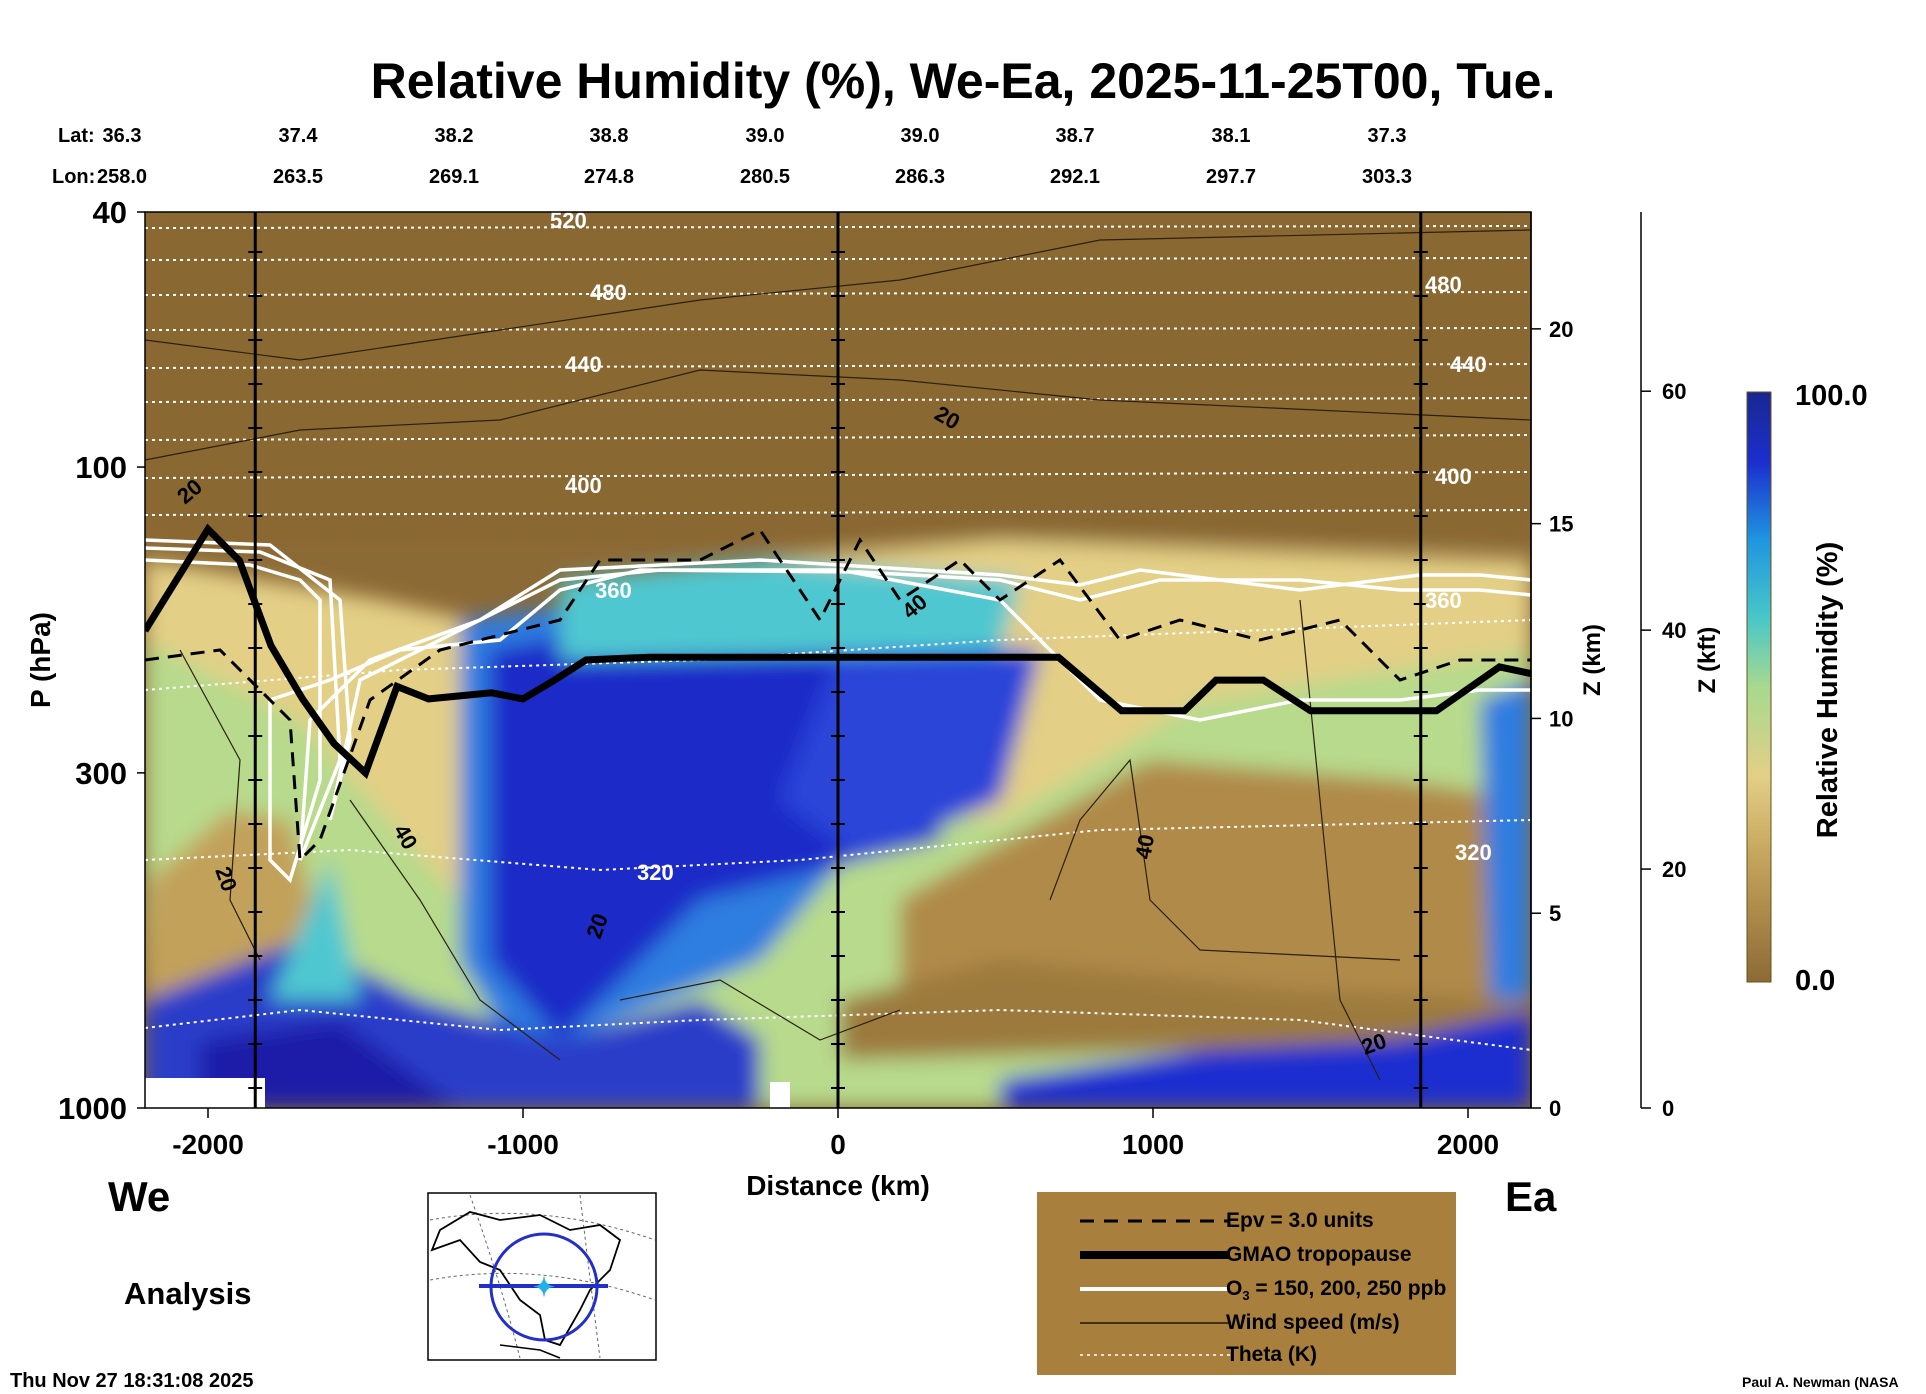 The image size is (1926, 1394). Describe the element at coordinates (1561, 524) in the screenshot. I see `z-km-tick-label: 15` at that location.